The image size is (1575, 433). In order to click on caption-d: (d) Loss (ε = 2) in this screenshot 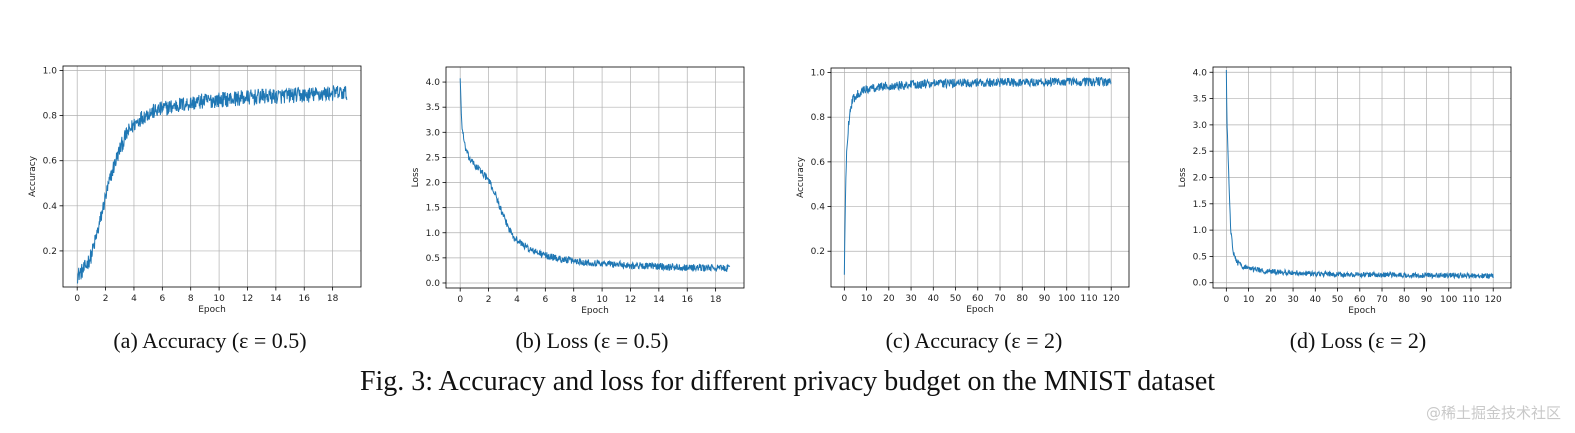, I will do `click(1358, 340)`.